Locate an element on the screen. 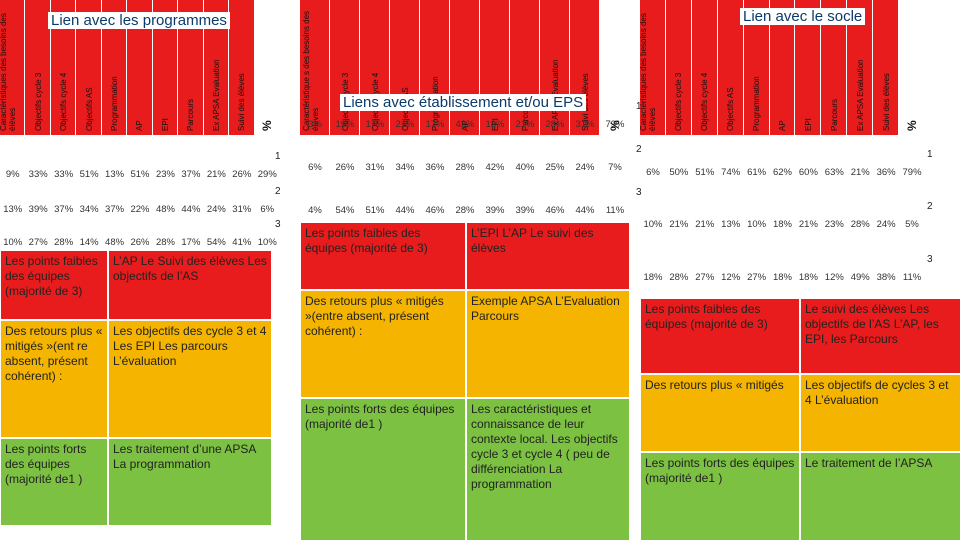  value-row: 9% 33% 33% 51% 13% 51% 23% 37% 21% 26% 29% is located at coordinates (140, 174).